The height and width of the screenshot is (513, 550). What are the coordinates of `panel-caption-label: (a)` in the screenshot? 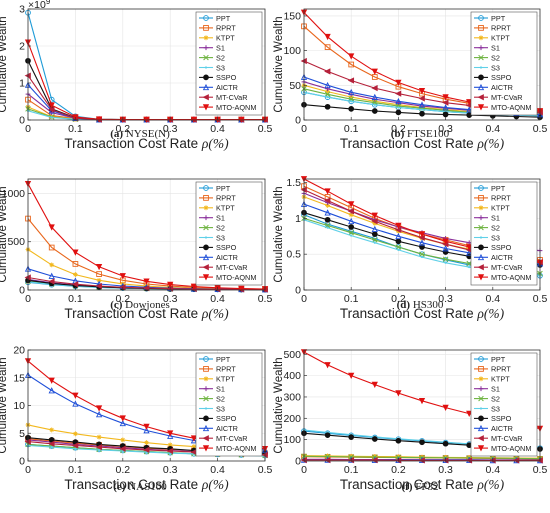 It's located at (116, 134).